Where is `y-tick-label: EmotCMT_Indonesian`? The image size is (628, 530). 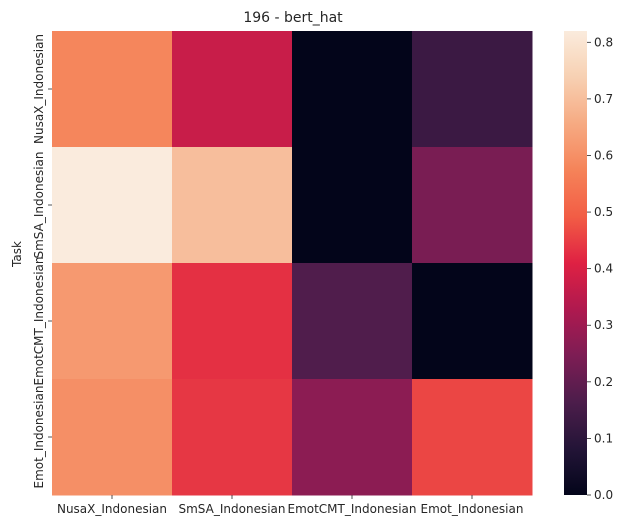
y-tick-label: EmotCMT_Indonesian is located at coordinates (39, 320).